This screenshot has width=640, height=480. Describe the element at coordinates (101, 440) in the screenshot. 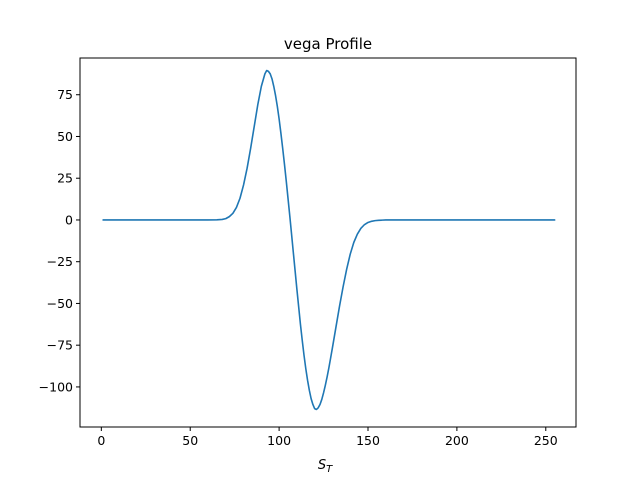

I see `x-tick-label-0: 0` at that location.